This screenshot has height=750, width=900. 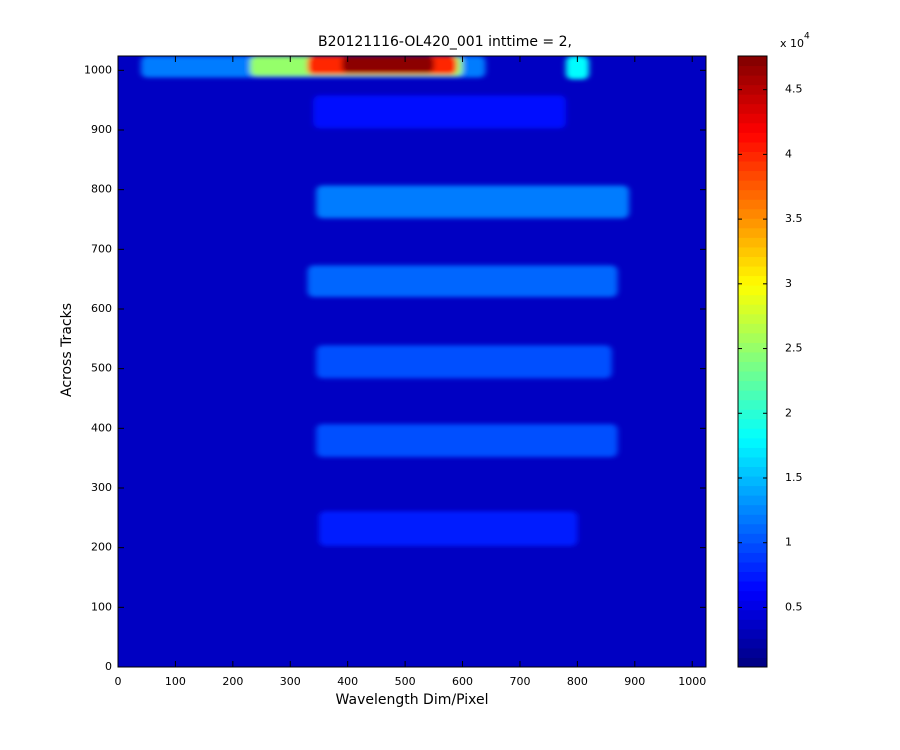 I want to click on colorbar-tick-label: 4.5, so click(x=794, y=89).